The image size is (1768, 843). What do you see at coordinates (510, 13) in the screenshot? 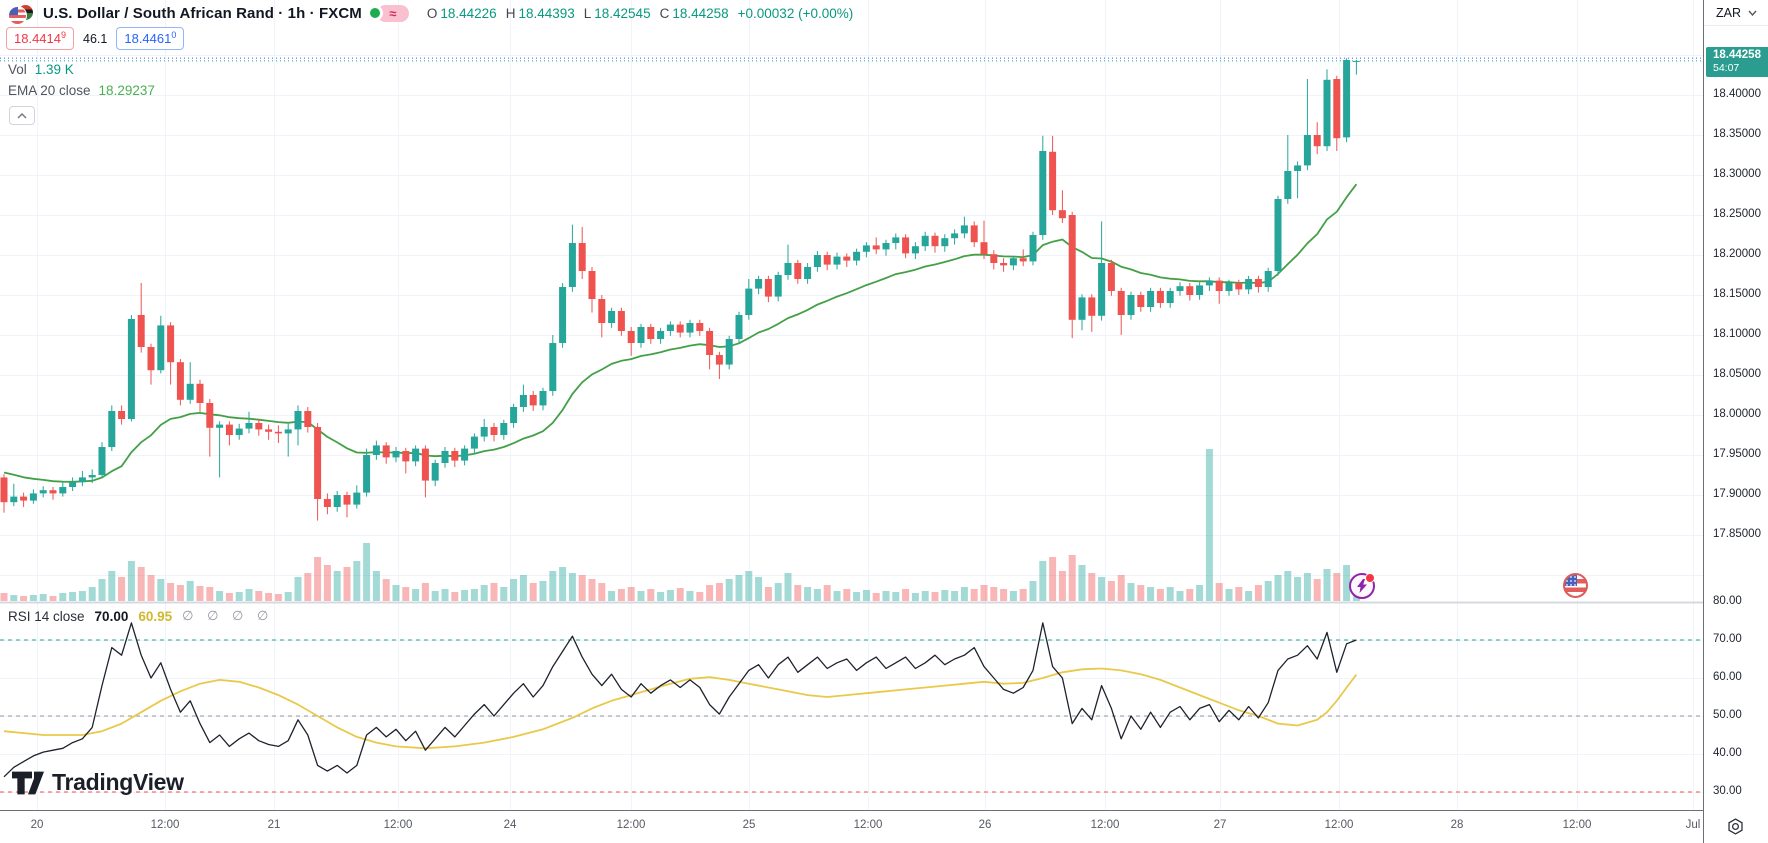
I see `high-label: H` at bounding box center [510, 13].